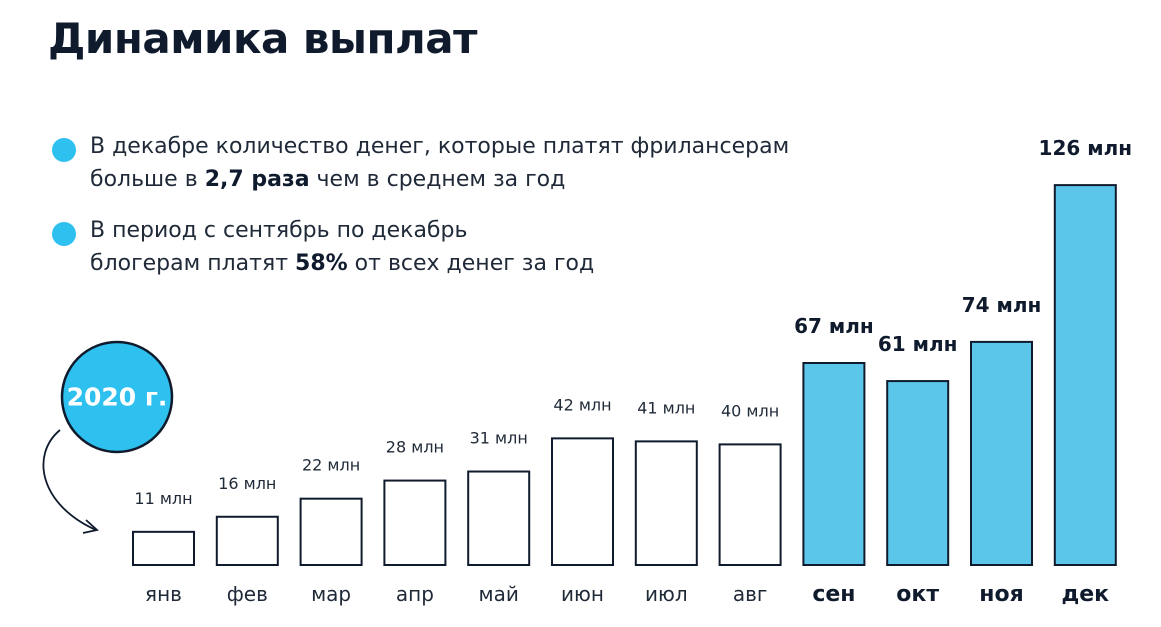 The image size is (1161, 627). I want to click on bar-value-label: 11 млн, so click(163, 498).